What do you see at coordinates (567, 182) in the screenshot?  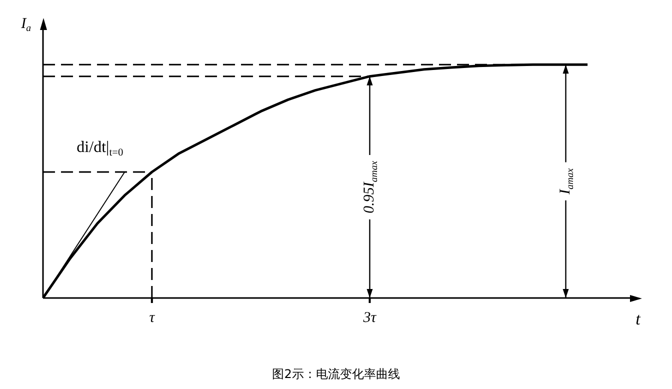 I see `annotation: Iamax` at bounding box center [567, 182].